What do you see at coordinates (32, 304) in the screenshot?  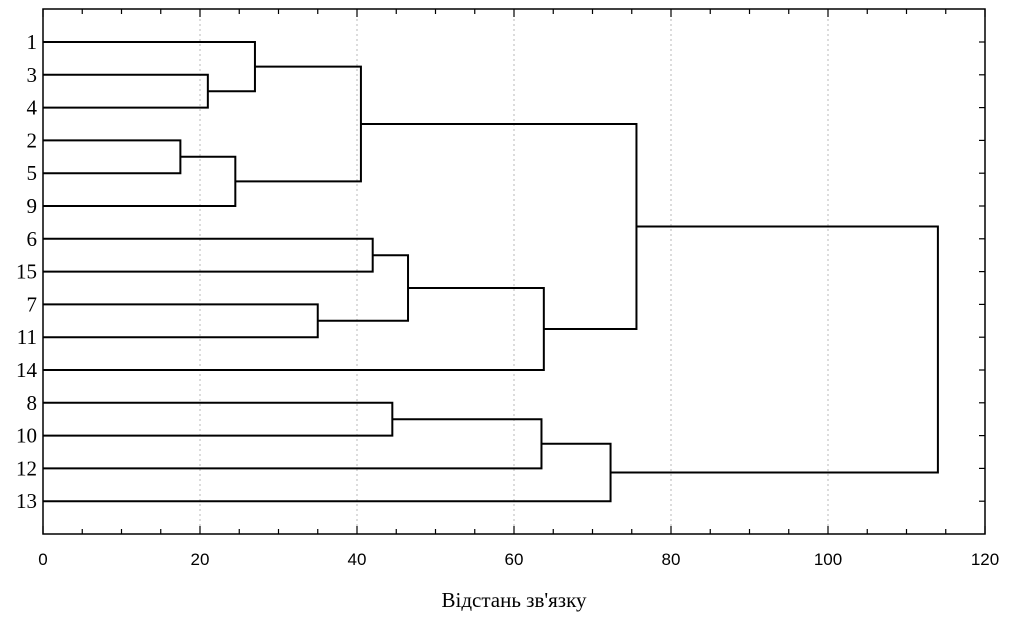 I see `leaf-label: 7` at bounding box center [32, 304].